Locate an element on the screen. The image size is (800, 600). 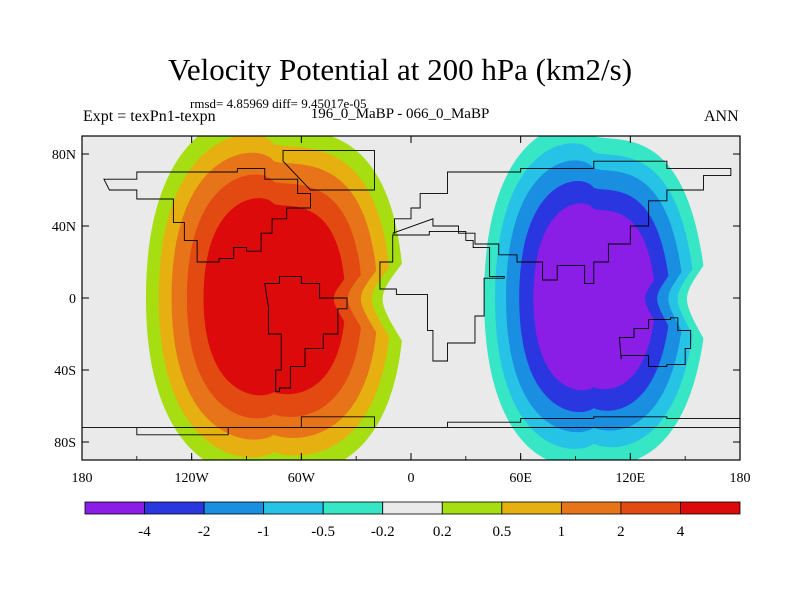
case-names: 196_0_MaBP - 066_0_MaBP is located at coordinates (400, 114).